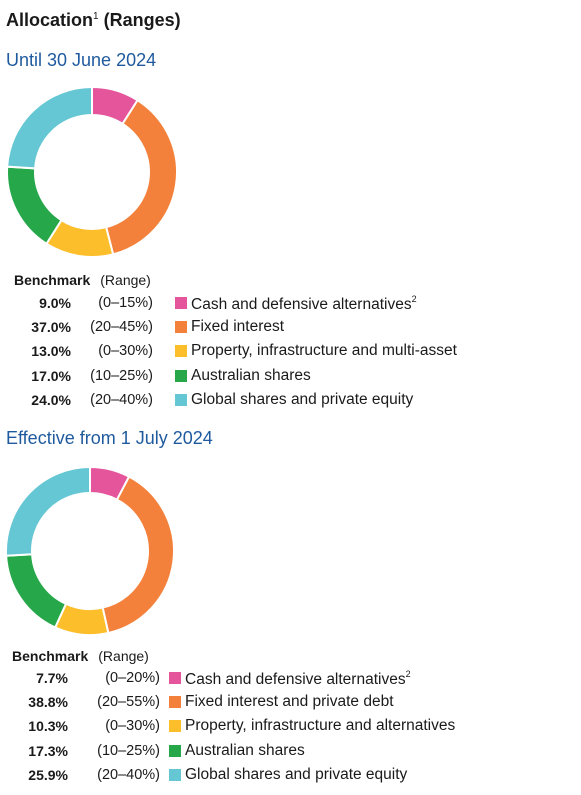  What do you see at coordinates (51, 327) in the screenshot?
I see `benchmark-value: 37.0%` at bounding box center [51, 327].